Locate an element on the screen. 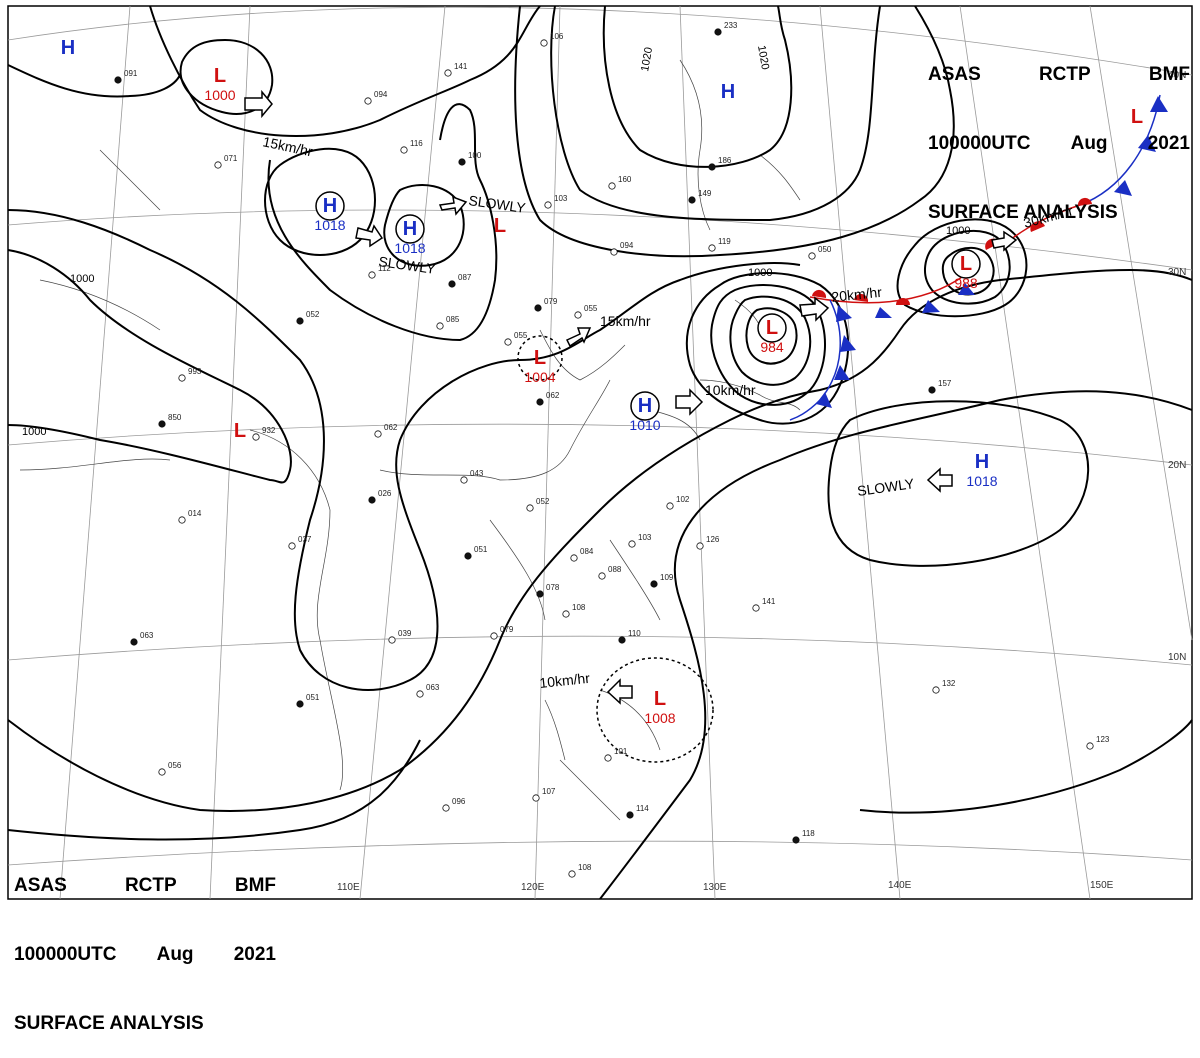 This screenshot has height=1058, width=1200. station-plot: 119 is located at coordinates (719, 244).